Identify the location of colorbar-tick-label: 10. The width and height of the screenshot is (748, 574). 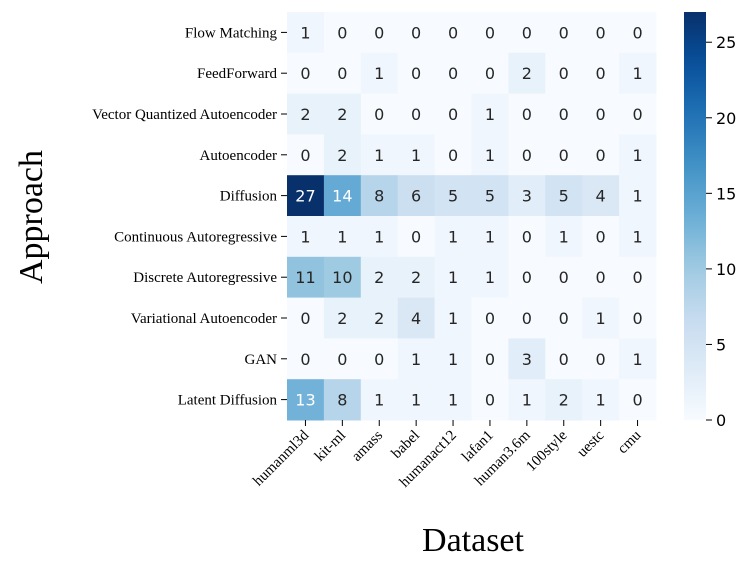
(726, 269).